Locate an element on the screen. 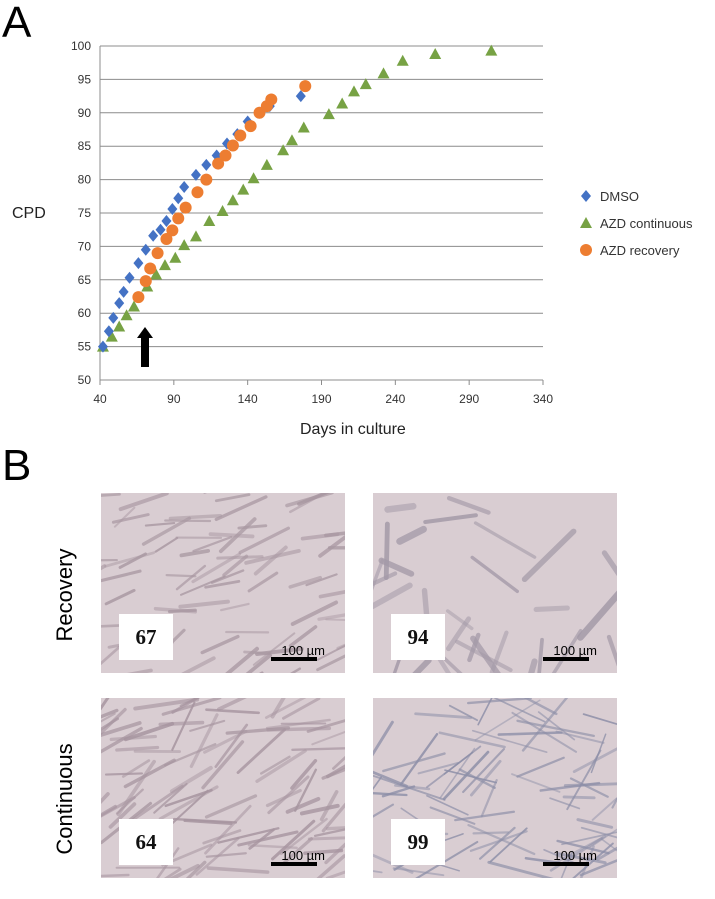  x-tick-label: 190 is located at coordinates (321, 399).